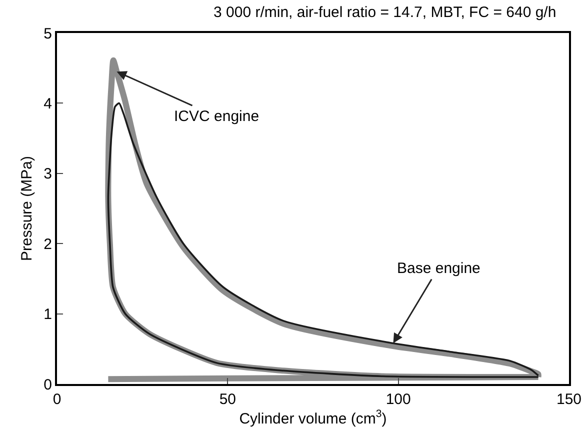 The width and height of the screenshot is (584, 445). What do you see at coordinates (48, 103) in the screenshot?
I see `y-tick-label: 4` at bounding box center [48, 103].